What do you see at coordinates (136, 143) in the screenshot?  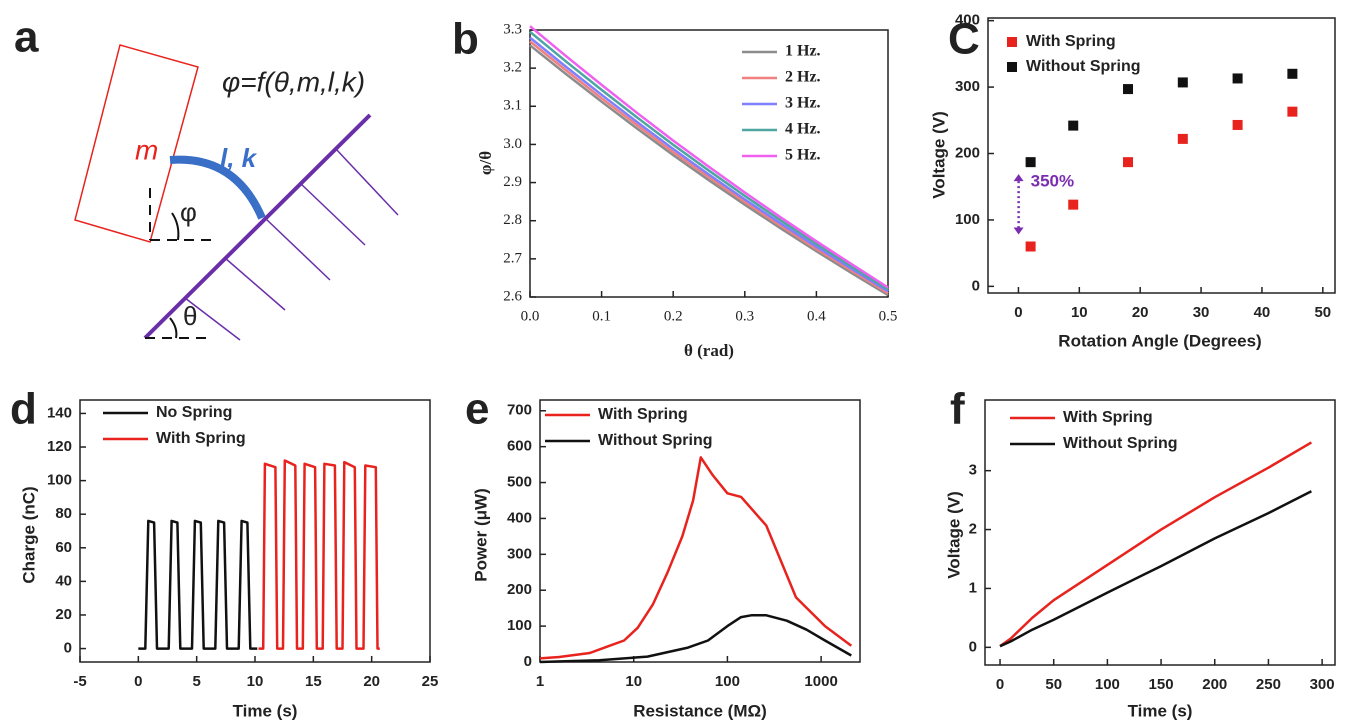 I see `mass-block` at bounding box center [136, 143].